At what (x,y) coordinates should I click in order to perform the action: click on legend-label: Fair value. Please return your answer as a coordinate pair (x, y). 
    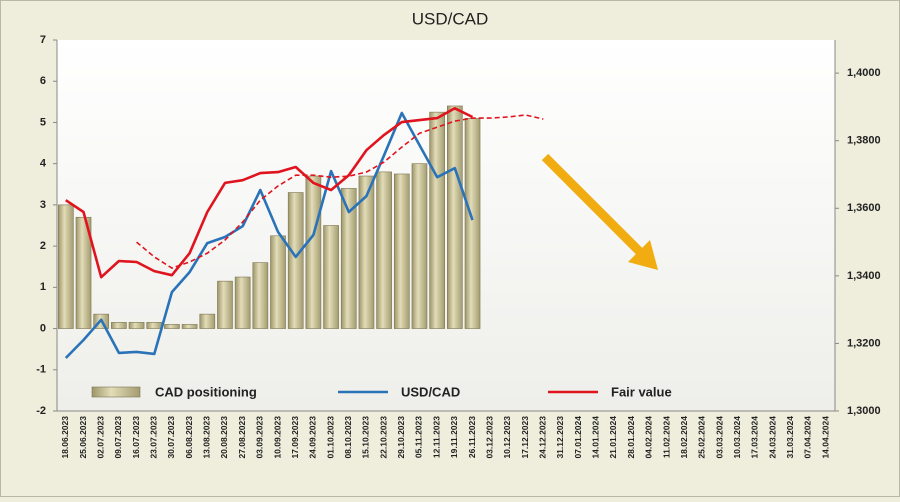
    Looking at the image, I should click on (641, 391).